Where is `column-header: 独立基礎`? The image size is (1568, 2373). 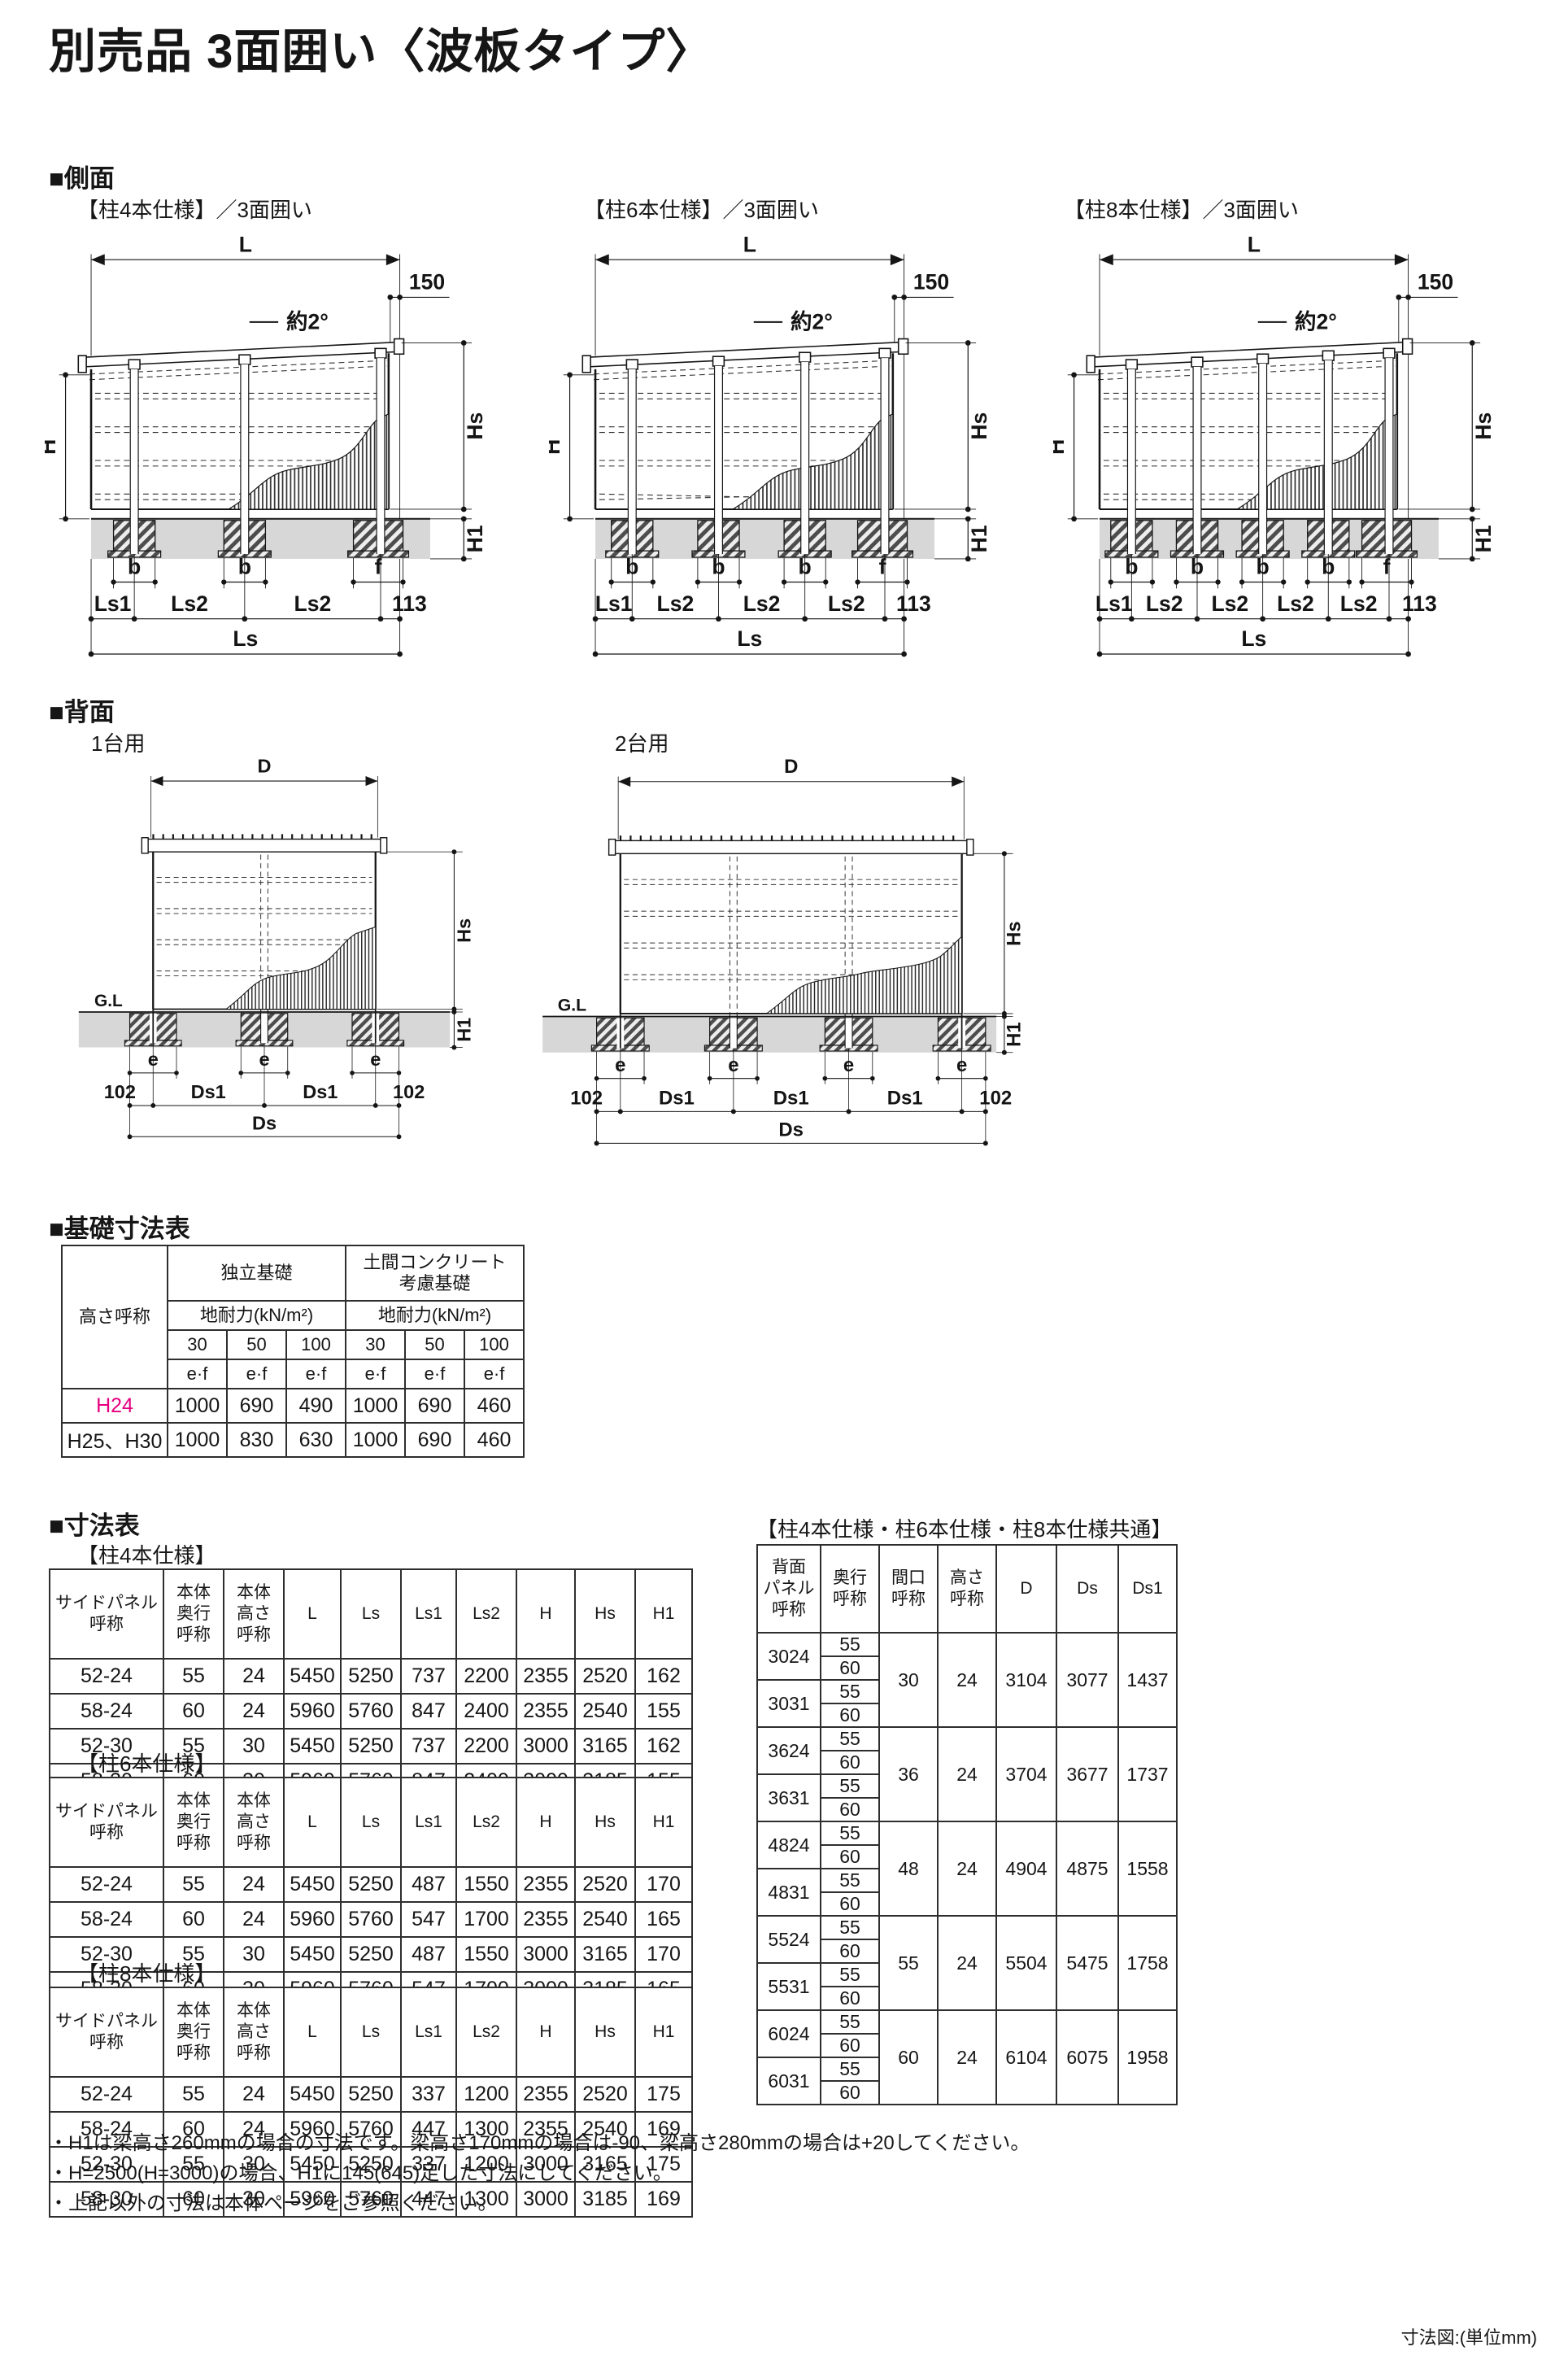 column-header: 独立基礎 is located at coordinates (256, 1273).